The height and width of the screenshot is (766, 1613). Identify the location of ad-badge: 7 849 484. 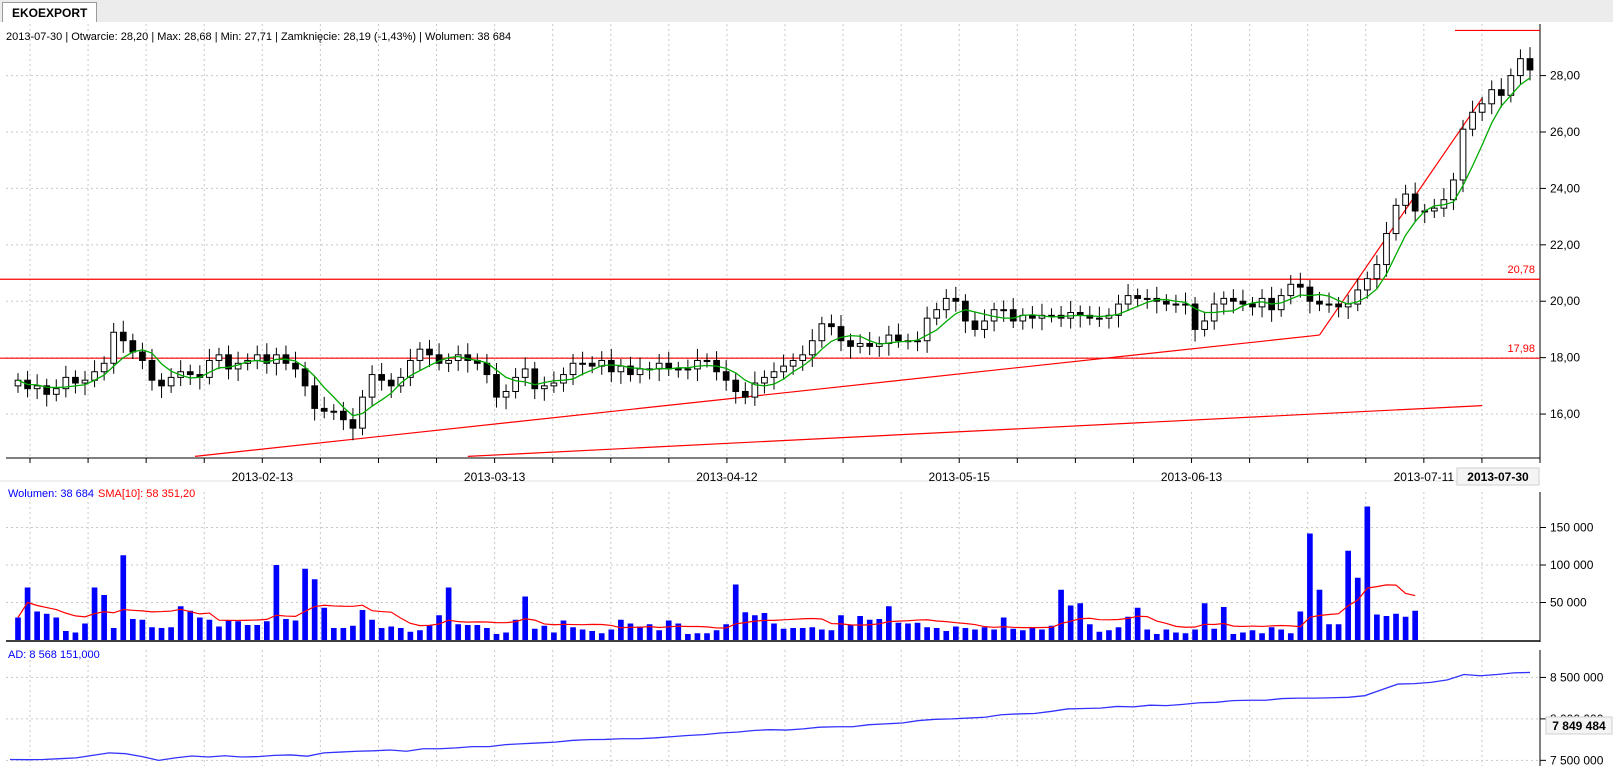
(1579, 726).